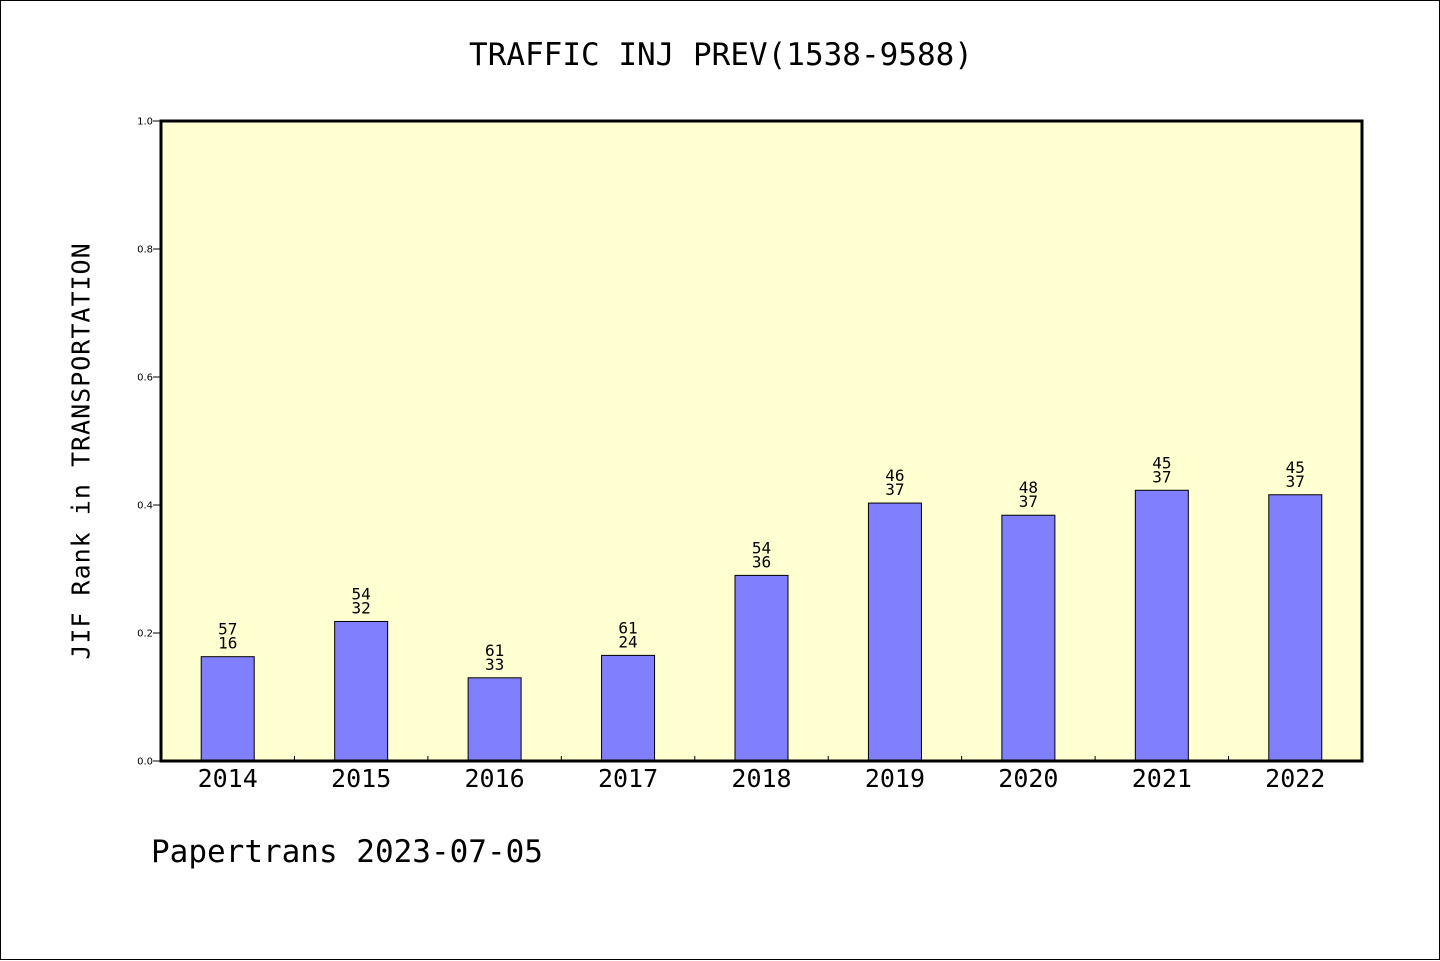 The width and height of the screenshot is (1440, 961). I want to click on x-tick-label: 2022, so click(1295, 778).